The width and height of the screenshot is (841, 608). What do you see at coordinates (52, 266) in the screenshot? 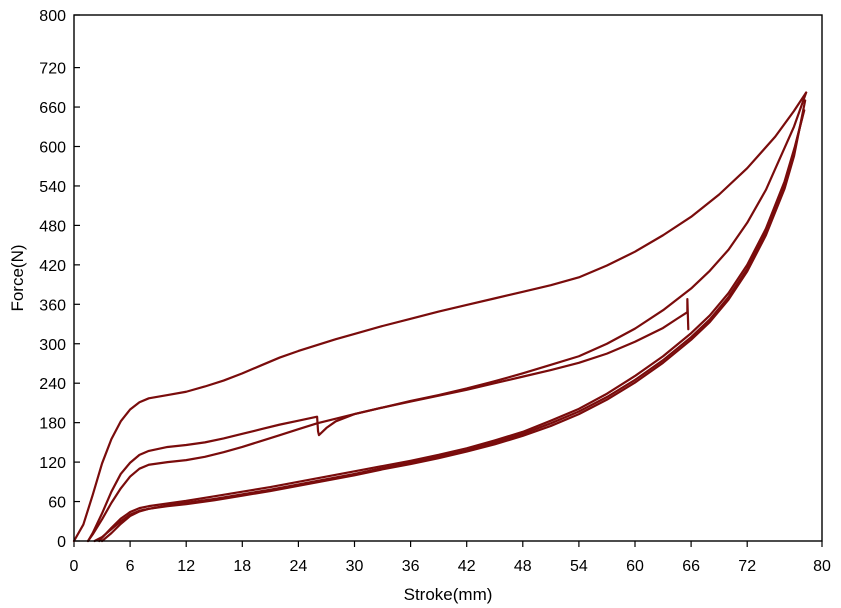
I see `y-tick-label: 420` at bounding box center [52, 266].